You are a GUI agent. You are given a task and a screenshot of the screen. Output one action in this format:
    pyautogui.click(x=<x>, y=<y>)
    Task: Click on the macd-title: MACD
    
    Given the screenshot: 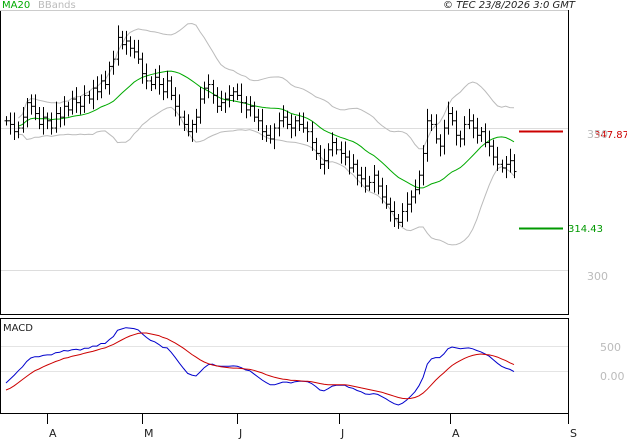 What is the action you would take?
    pyautogui.click(x=18, y=328)
    